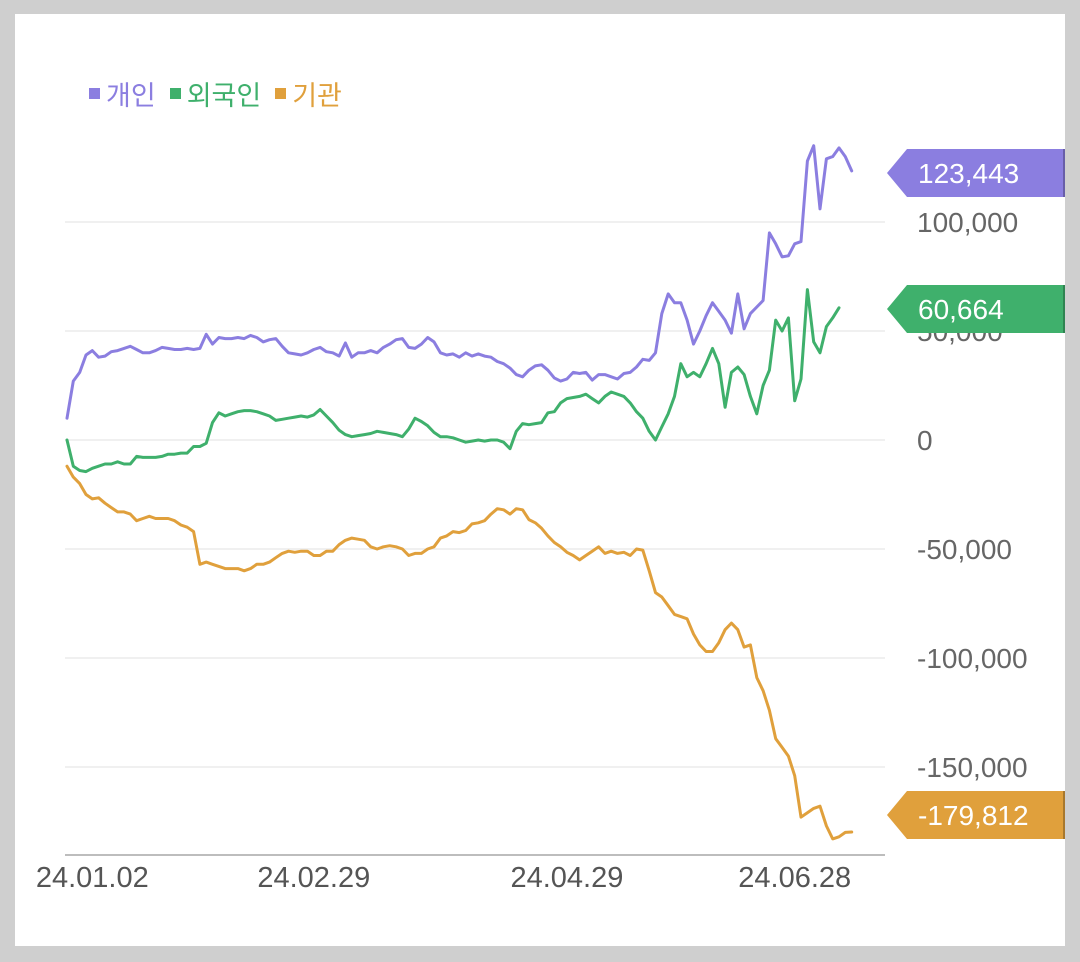 This screenshot has width=1080, height=962. I want to click on x-tick-label: 24.01.02, so click(92, 878).